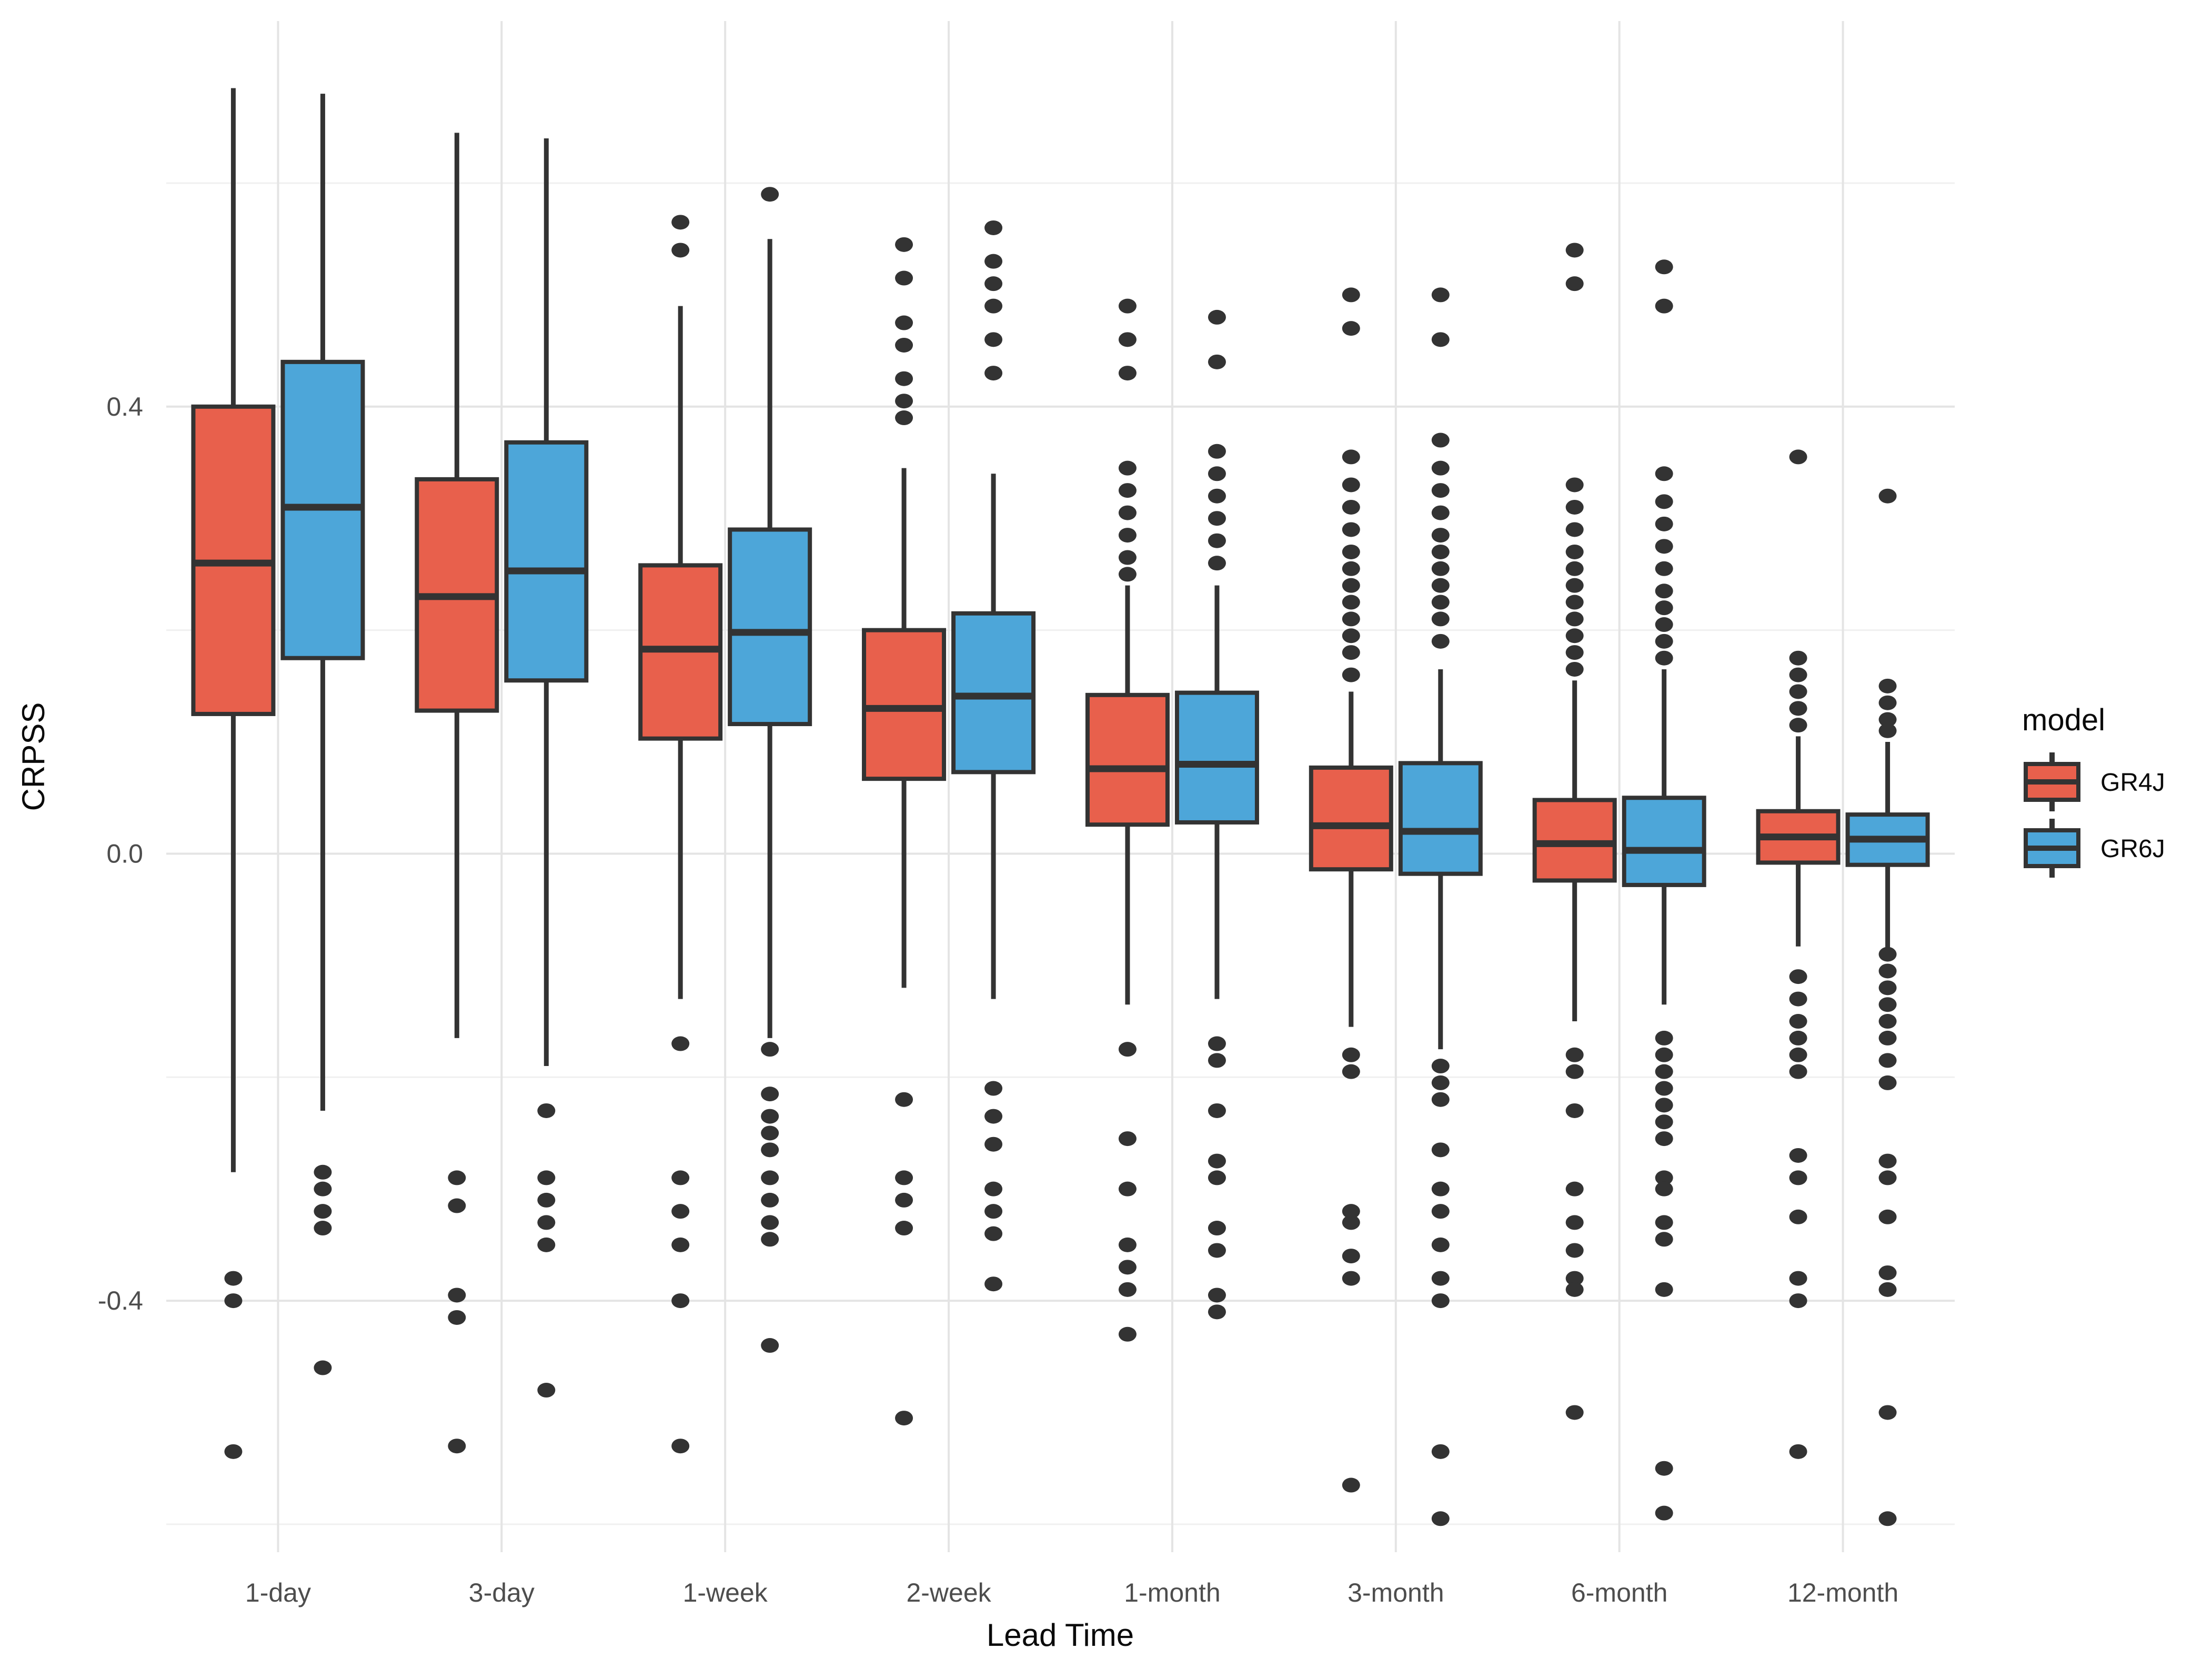 The width and height of the screenshot is (2212, 1669). What do you see at coordinates (124, 406) in the screenshot?
I see `y-tick-label: 0.4` at bounding box center [124, 406].